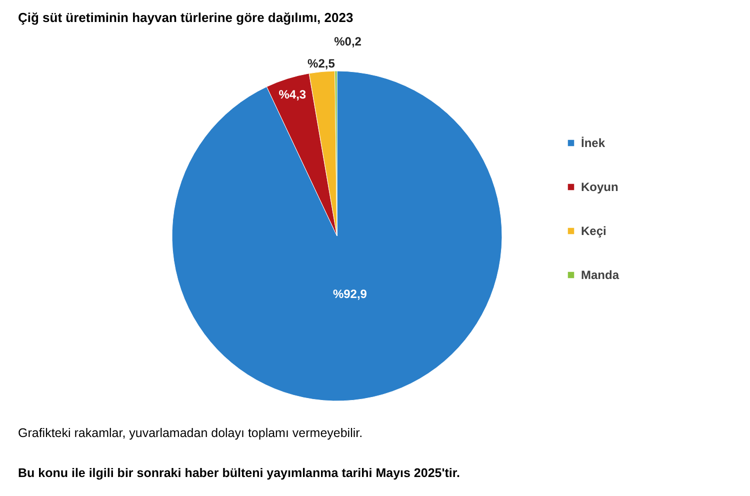  What do you see at coordinates (239, 473) in the screenshot?
I see `text: Bu konu ile ilgili bir sonraki haber bülteni yayımlanma tarihi Mayıs 2025'tir.` at bounding box center [239, 473].